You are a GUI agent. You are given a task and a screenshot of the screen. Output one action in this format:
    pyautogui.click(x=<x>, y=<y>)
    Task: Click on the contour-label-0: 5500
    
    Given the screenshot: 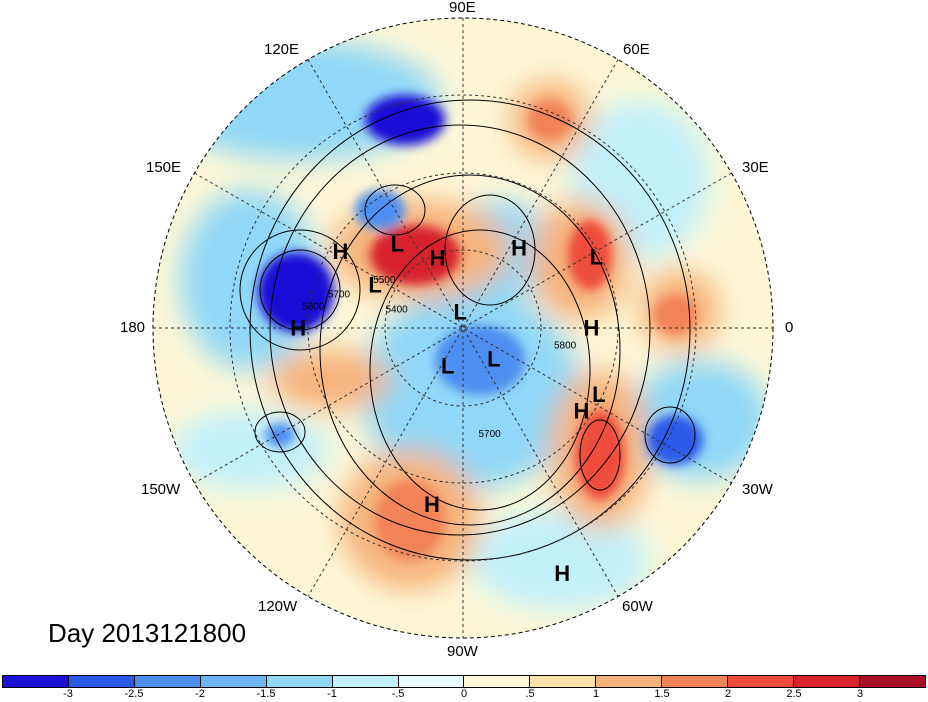 What is the action you would take?
    pyautogui.click(x=384, y=280)
    